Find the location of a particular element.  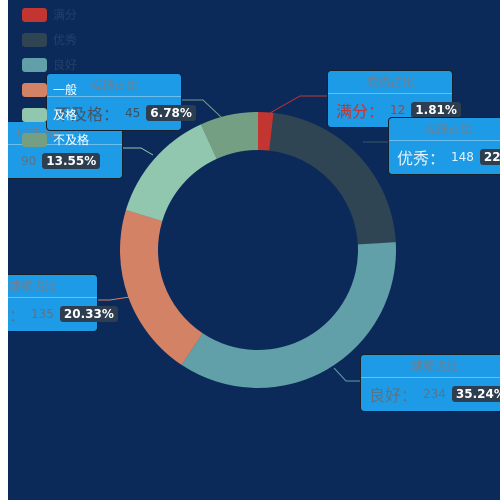

legend-item: 及格 is located at coordinates (55, 114).